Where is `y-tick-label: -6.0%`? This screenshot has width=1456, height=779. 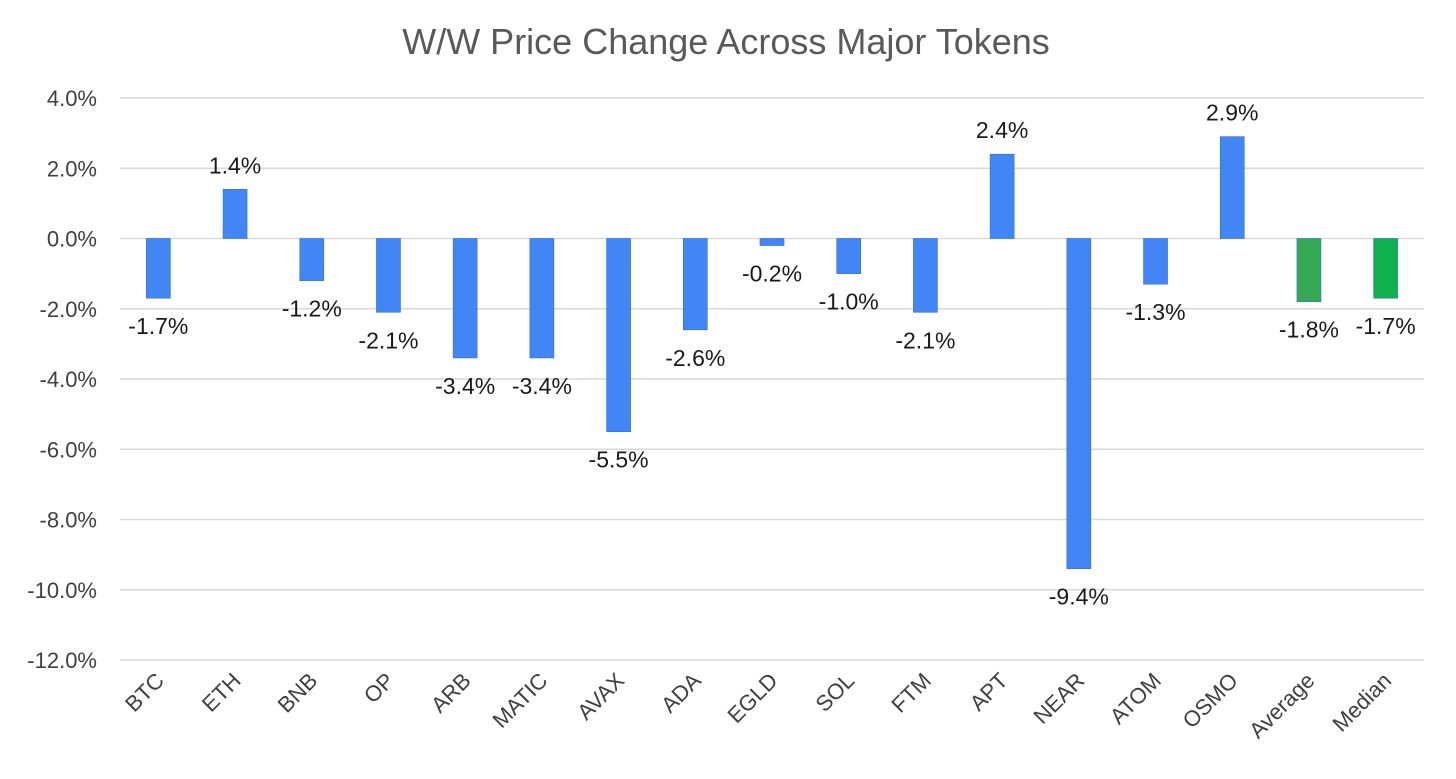 y-tick-label: -6.0% is located at coordinates (68, 449).